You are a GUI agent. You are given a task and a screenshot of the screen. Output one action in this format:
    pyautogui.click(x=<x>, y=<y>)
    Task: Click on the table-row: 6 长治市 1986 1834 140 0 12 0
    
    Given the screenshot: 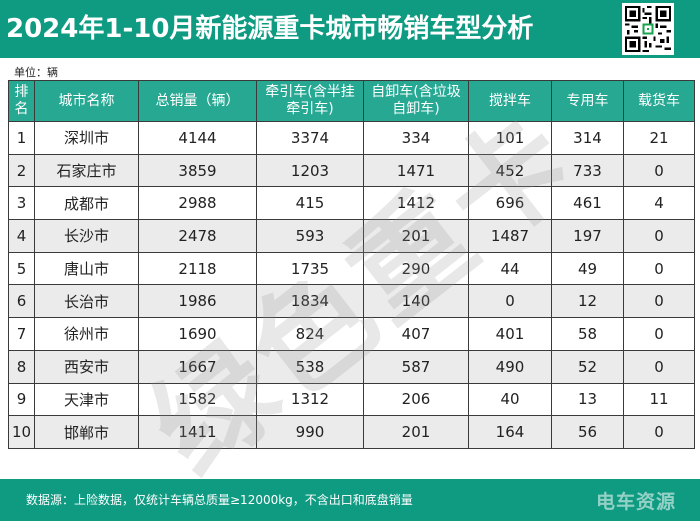 What is the action you would take?
    pyautogui.click(x=351, y=301)
    